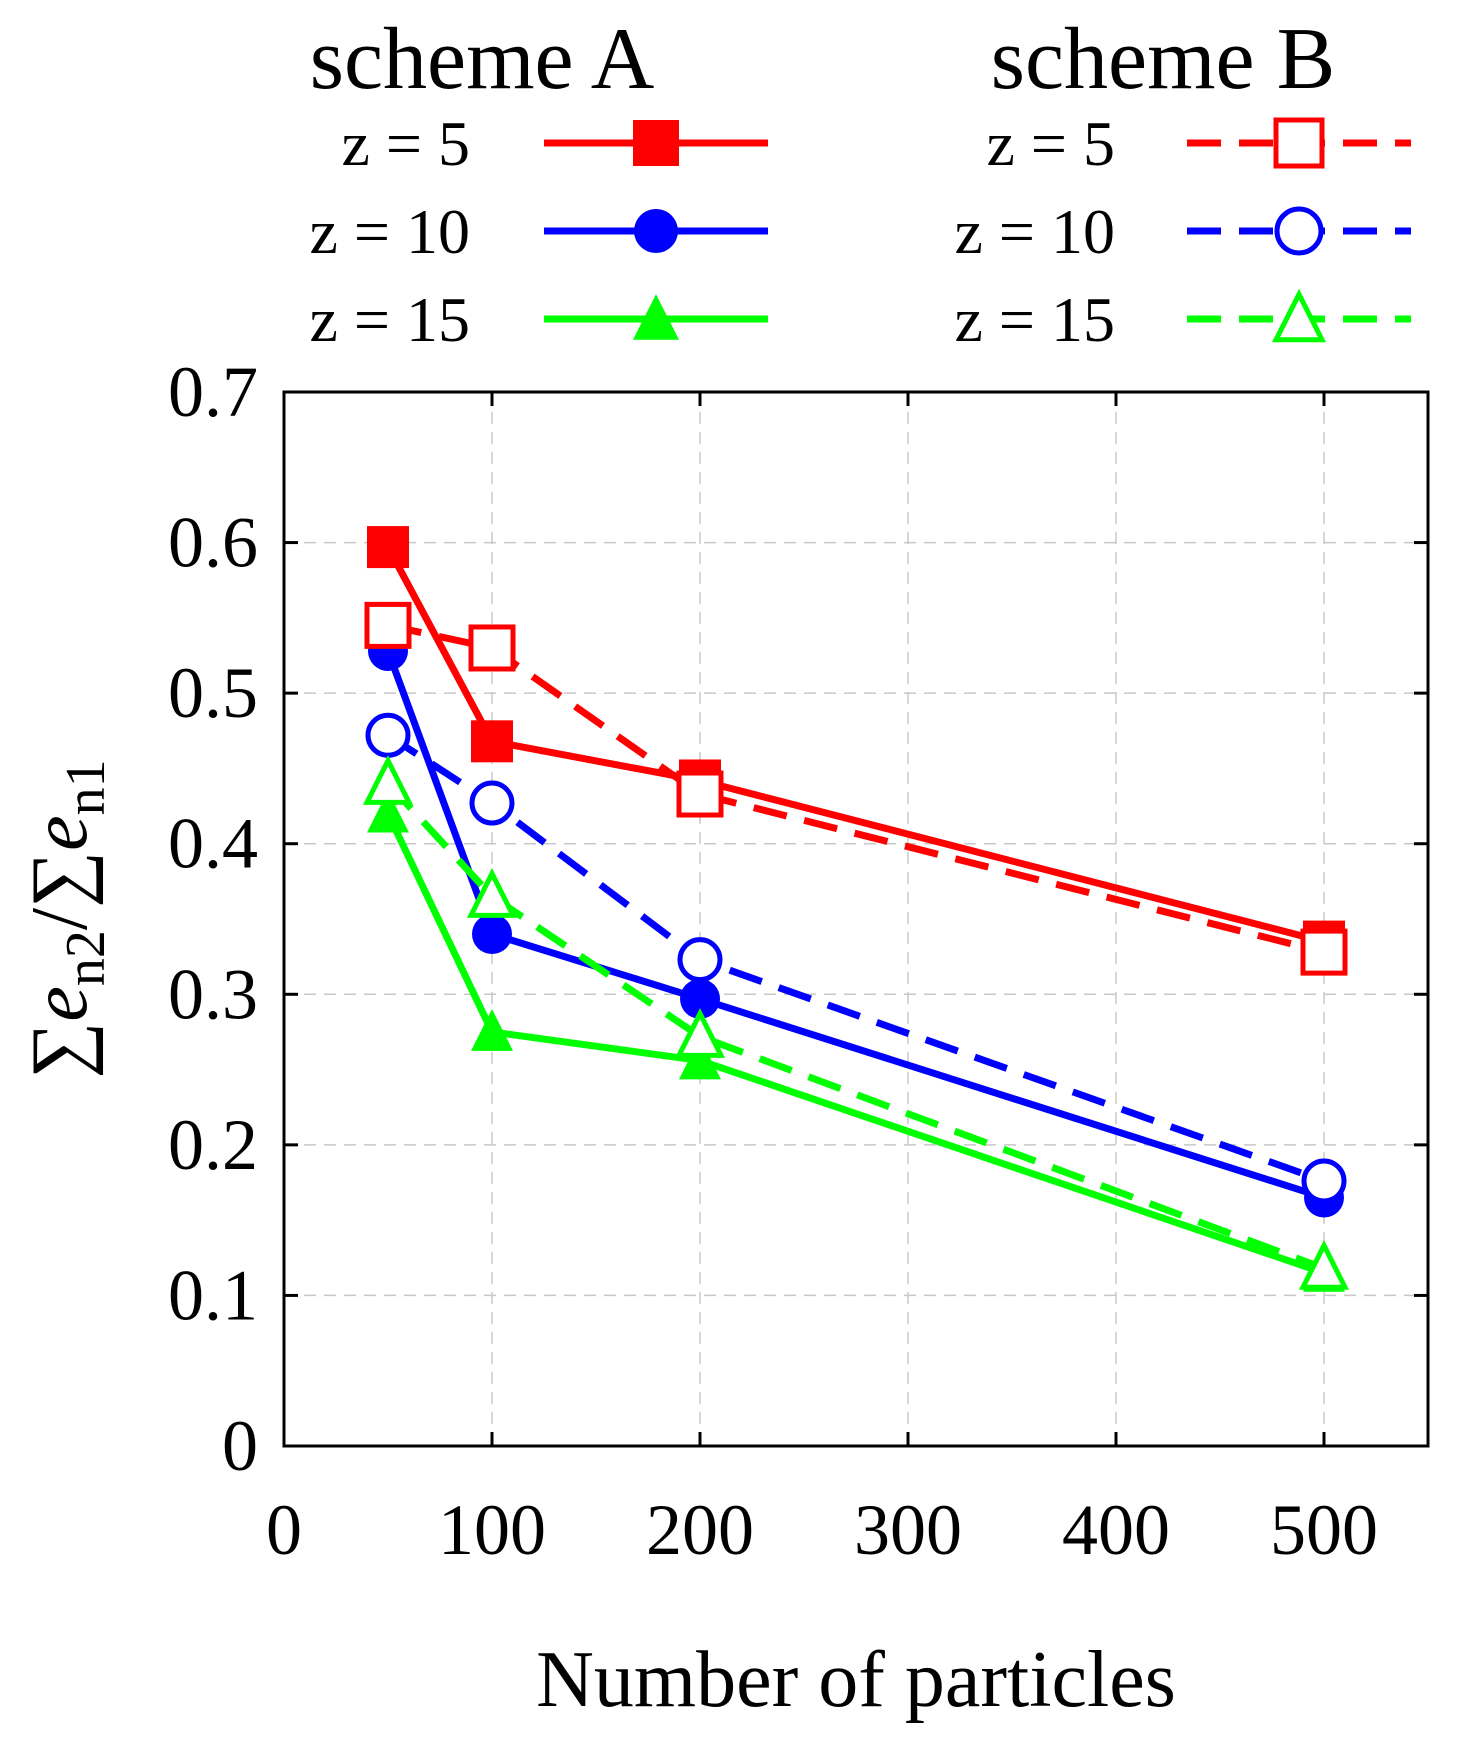 The width and height of the screenshot is (1463, 1737). What do you see at coordinates (390, 319) in the screenshot?
I see `legend-label-2: z = 15` at bounding box center [390, 319].